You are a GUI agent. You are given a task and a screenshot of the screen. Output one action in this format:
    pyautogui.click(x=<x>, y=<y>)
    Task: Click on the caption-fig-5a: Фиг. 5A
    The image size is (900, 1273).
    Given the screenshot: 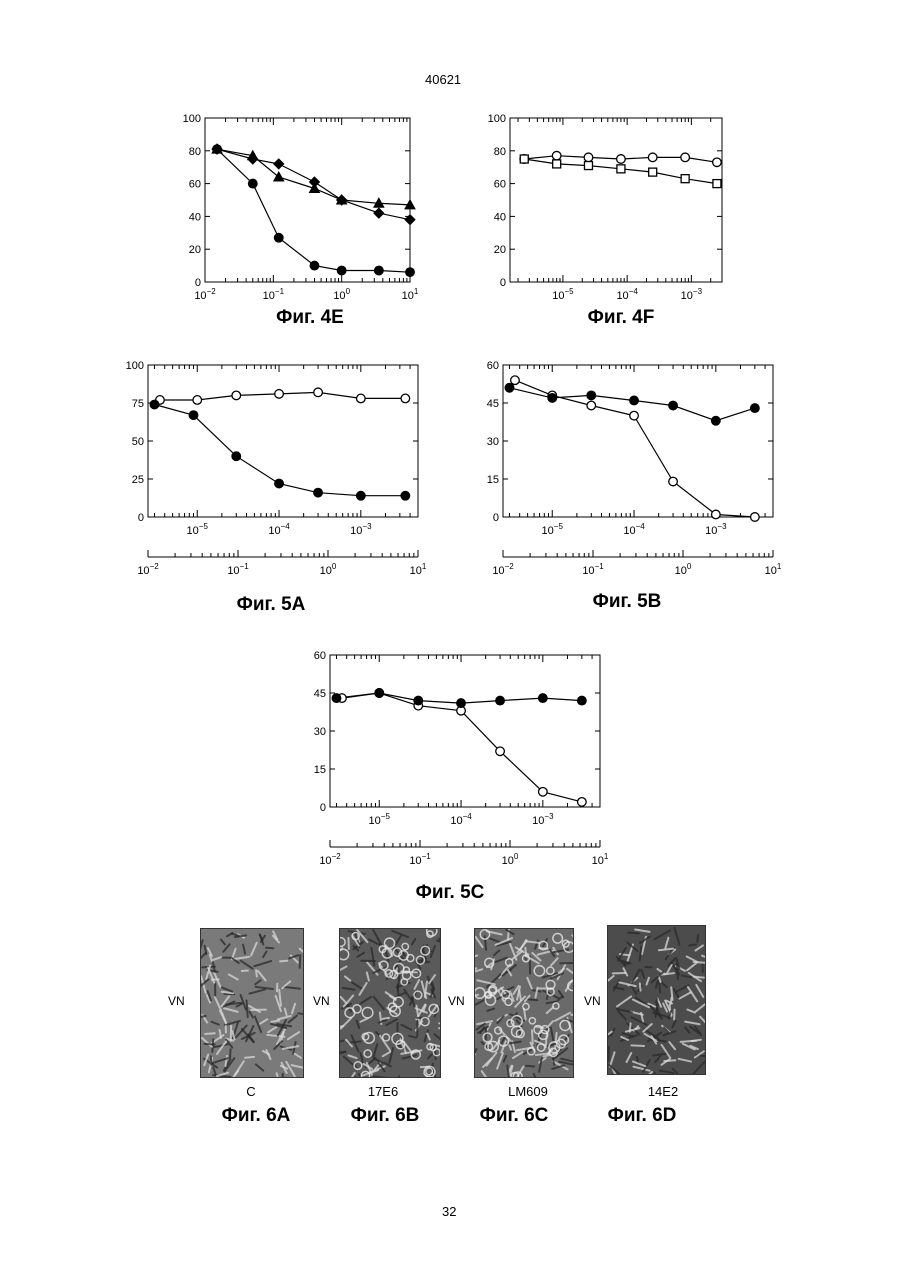 What is the action you would take?
    pyautogui.click(x=271, y=605)
    